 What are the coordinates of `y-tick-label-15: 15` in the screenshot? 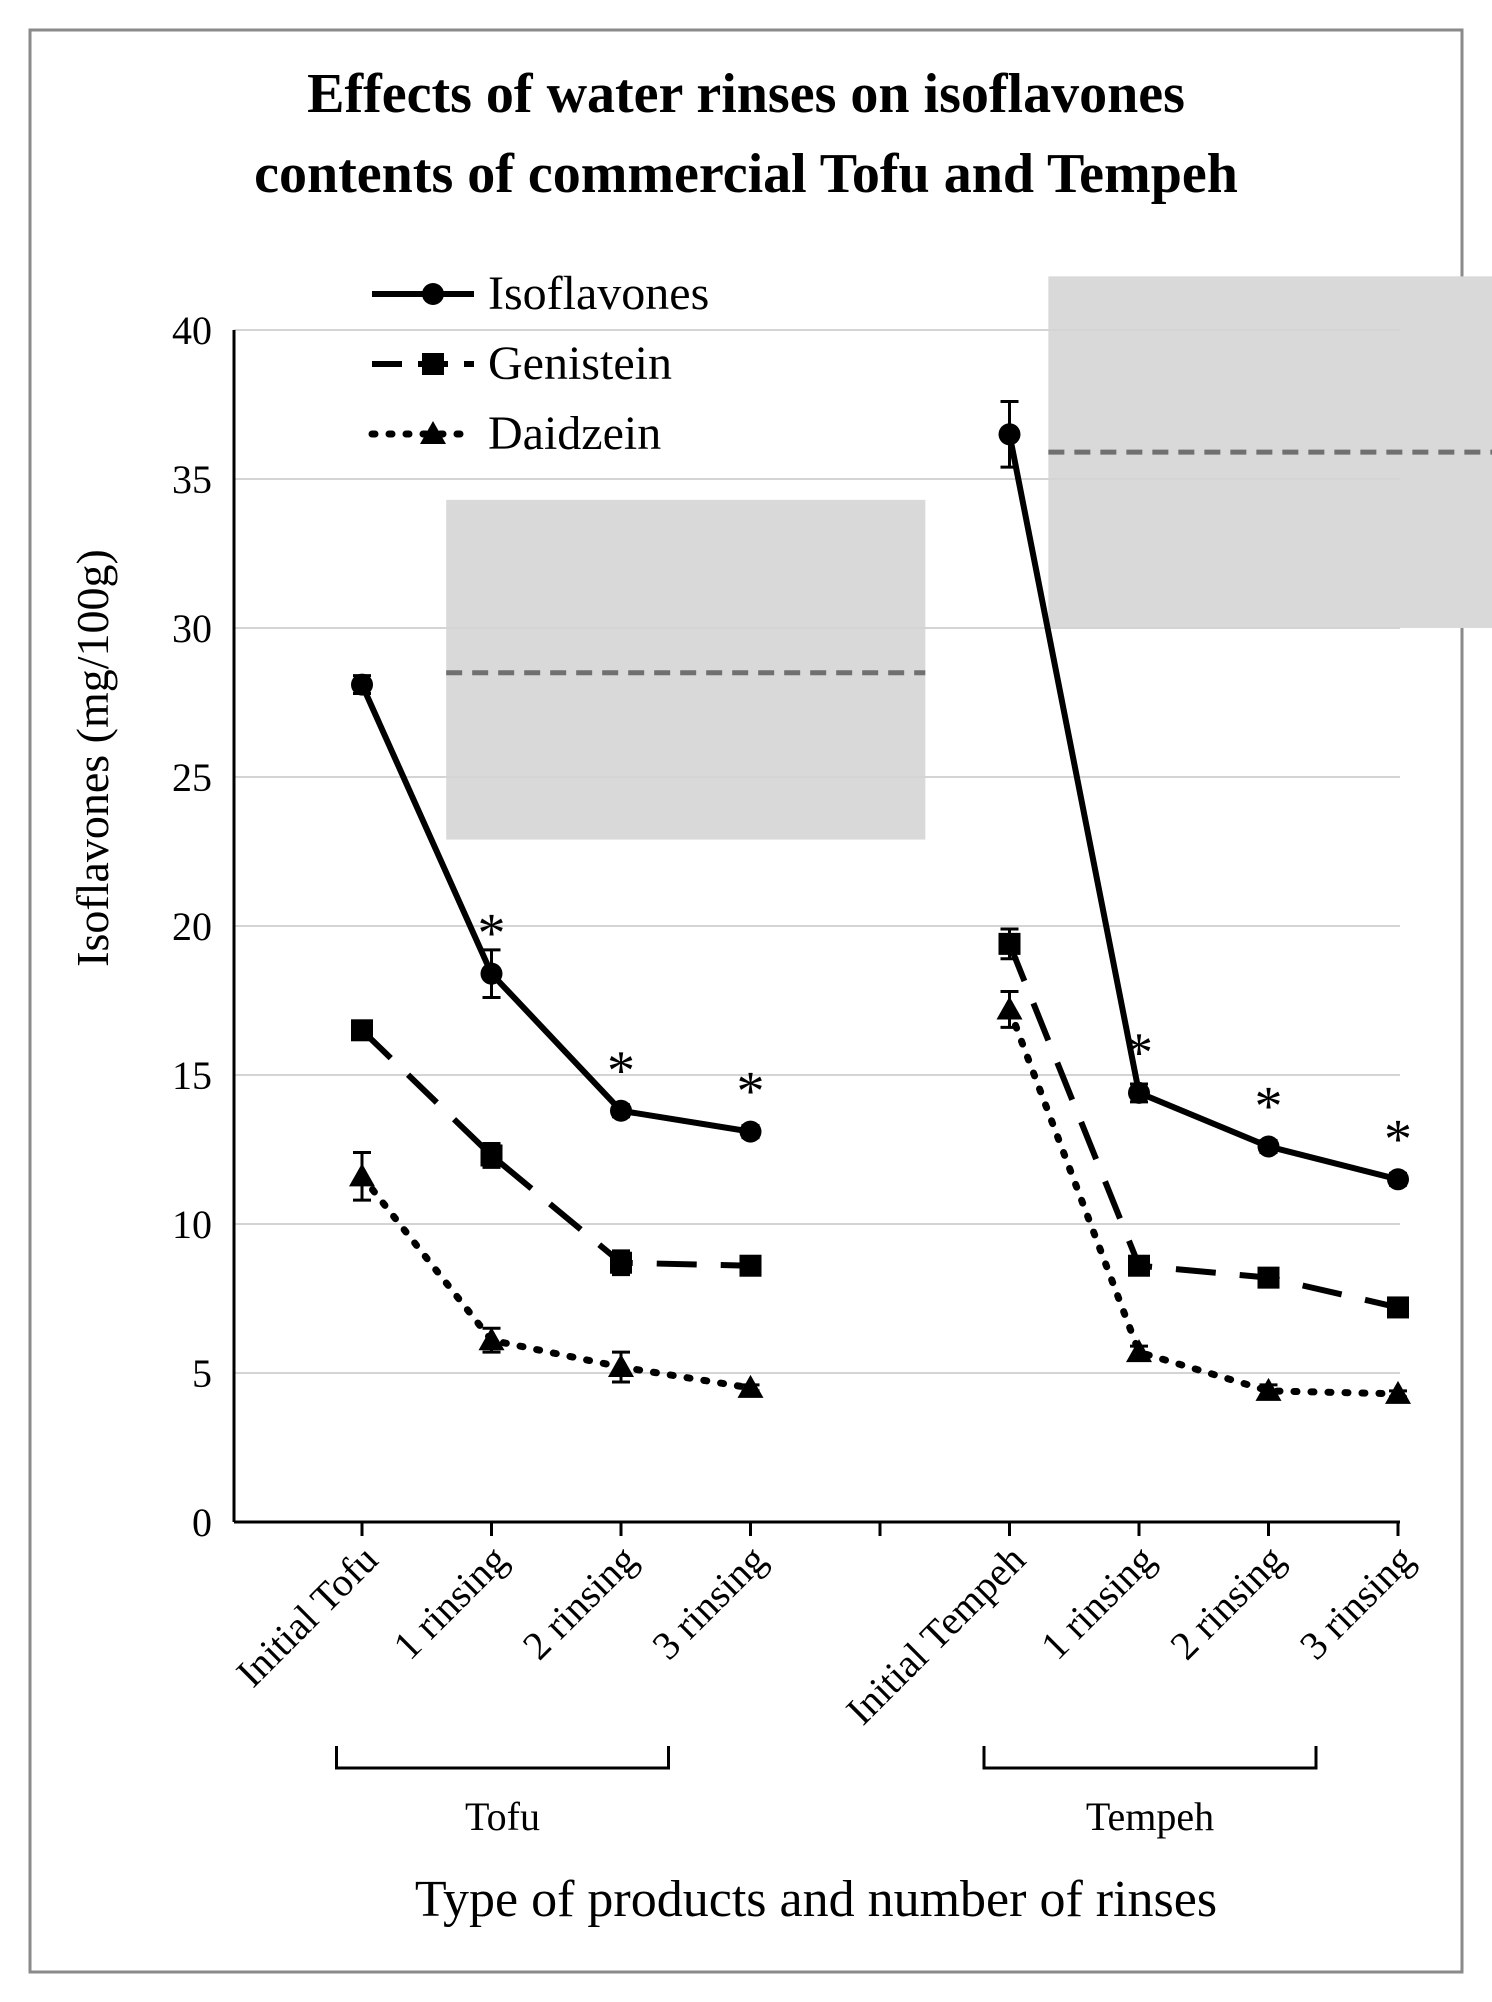 It's located at (192, 1075).